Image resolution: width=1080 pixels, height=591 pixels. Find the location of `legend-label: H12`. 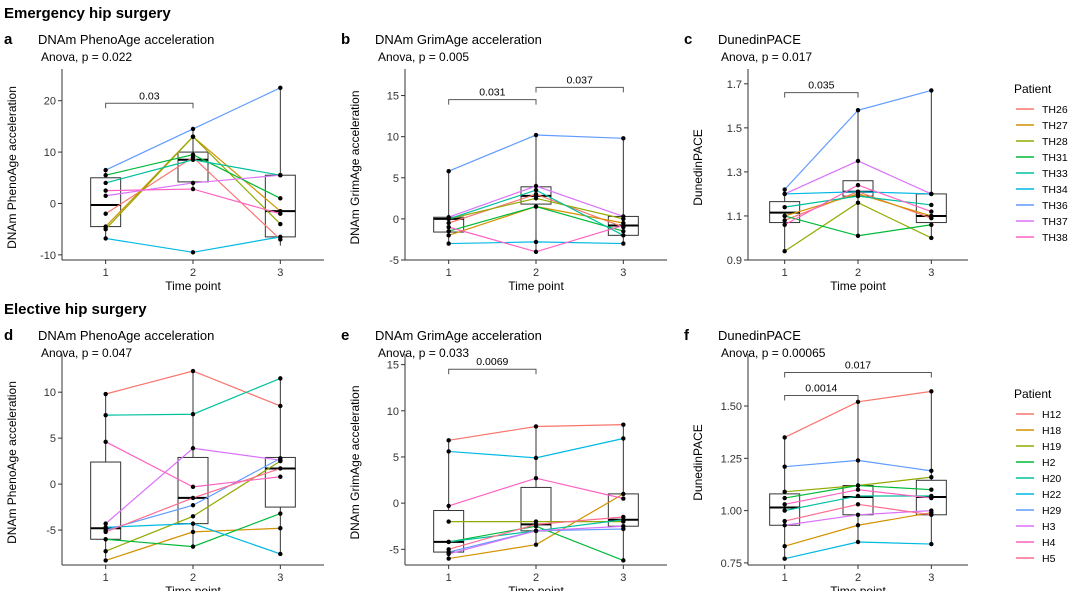

legend-label: H12 is located at coordinates (1051, 415).